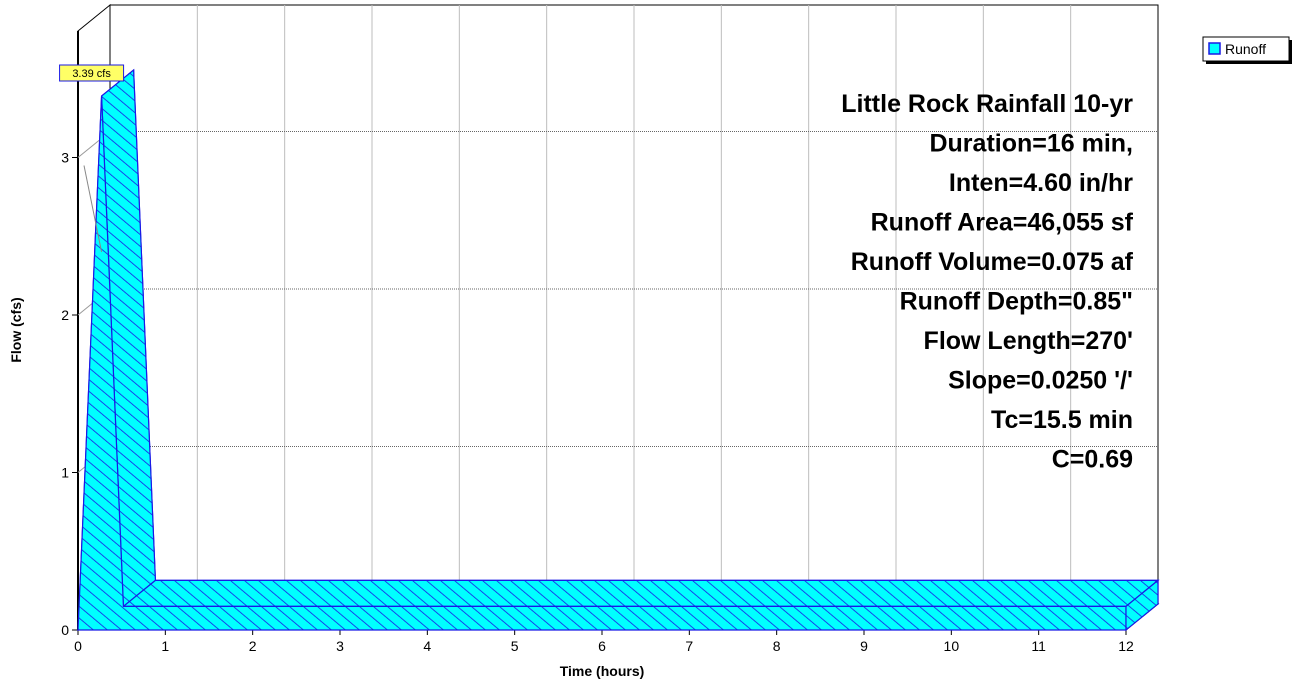 The width and height of the screenshot is (1294, 683). What do you see at coordinates (69, 394) in the screenshot?
I see `y-axis-ticks: 0 1 2 3` at bounding box center [69, 394].